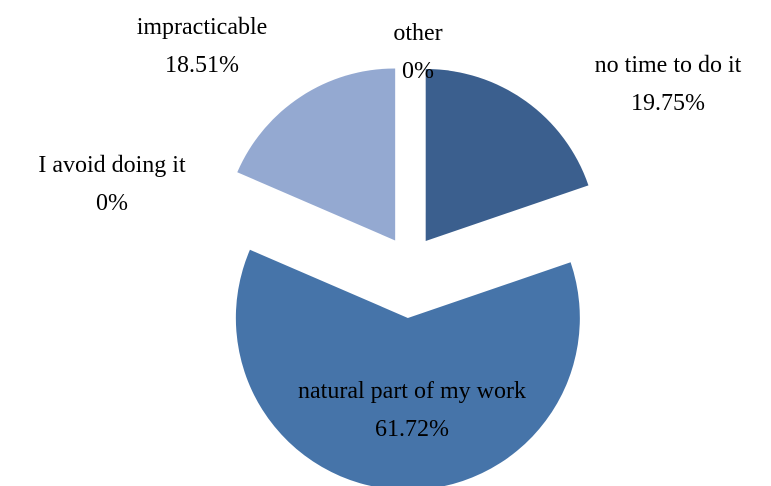 The width and height of the screenshot is (771, 486). Describe the element at coordinates (202, 46) in the screenshot. I see `slice-label: impracticable 18.51%` at that location.